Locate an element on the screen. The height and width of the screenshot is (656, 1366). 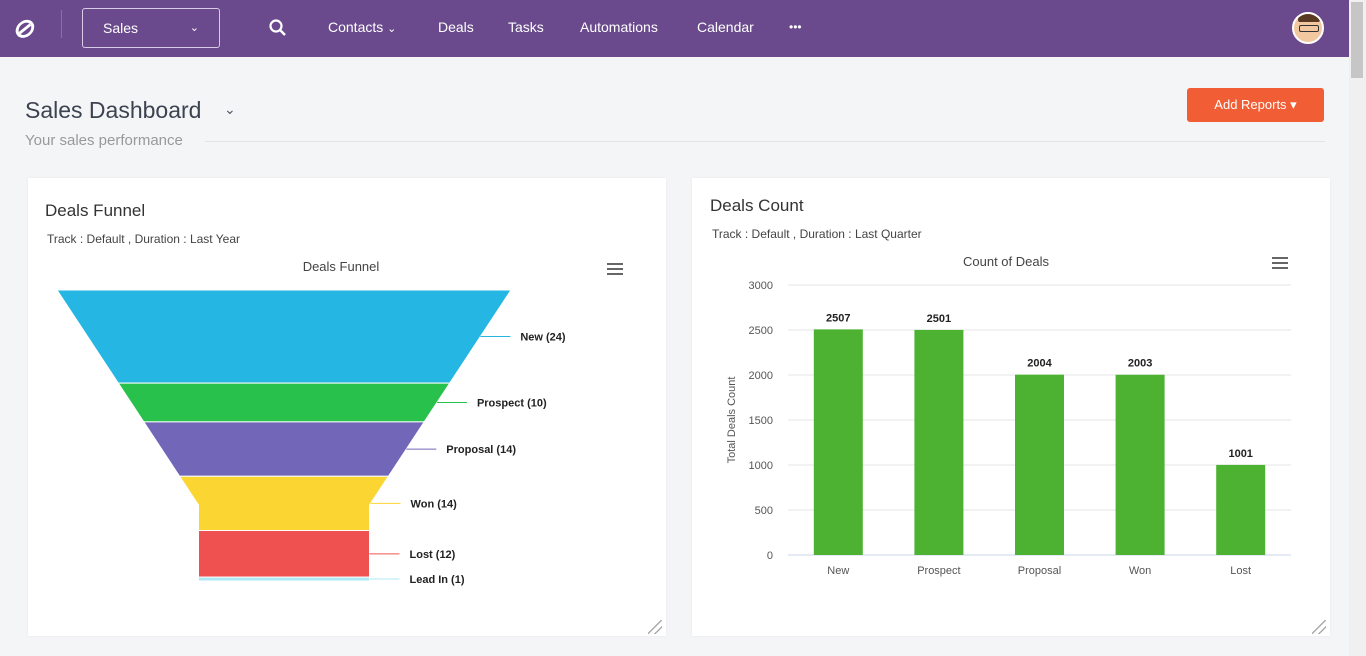
more-icon: ••• is located at coordinates (795, 27).